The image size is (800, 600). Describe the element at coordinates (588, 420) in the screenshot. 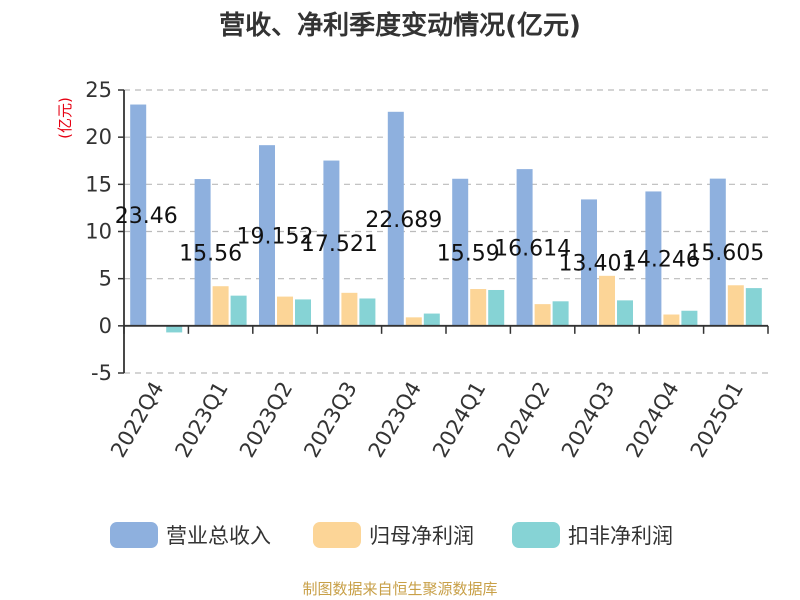

I see `x-tick-label: 2024Q3` at that location.